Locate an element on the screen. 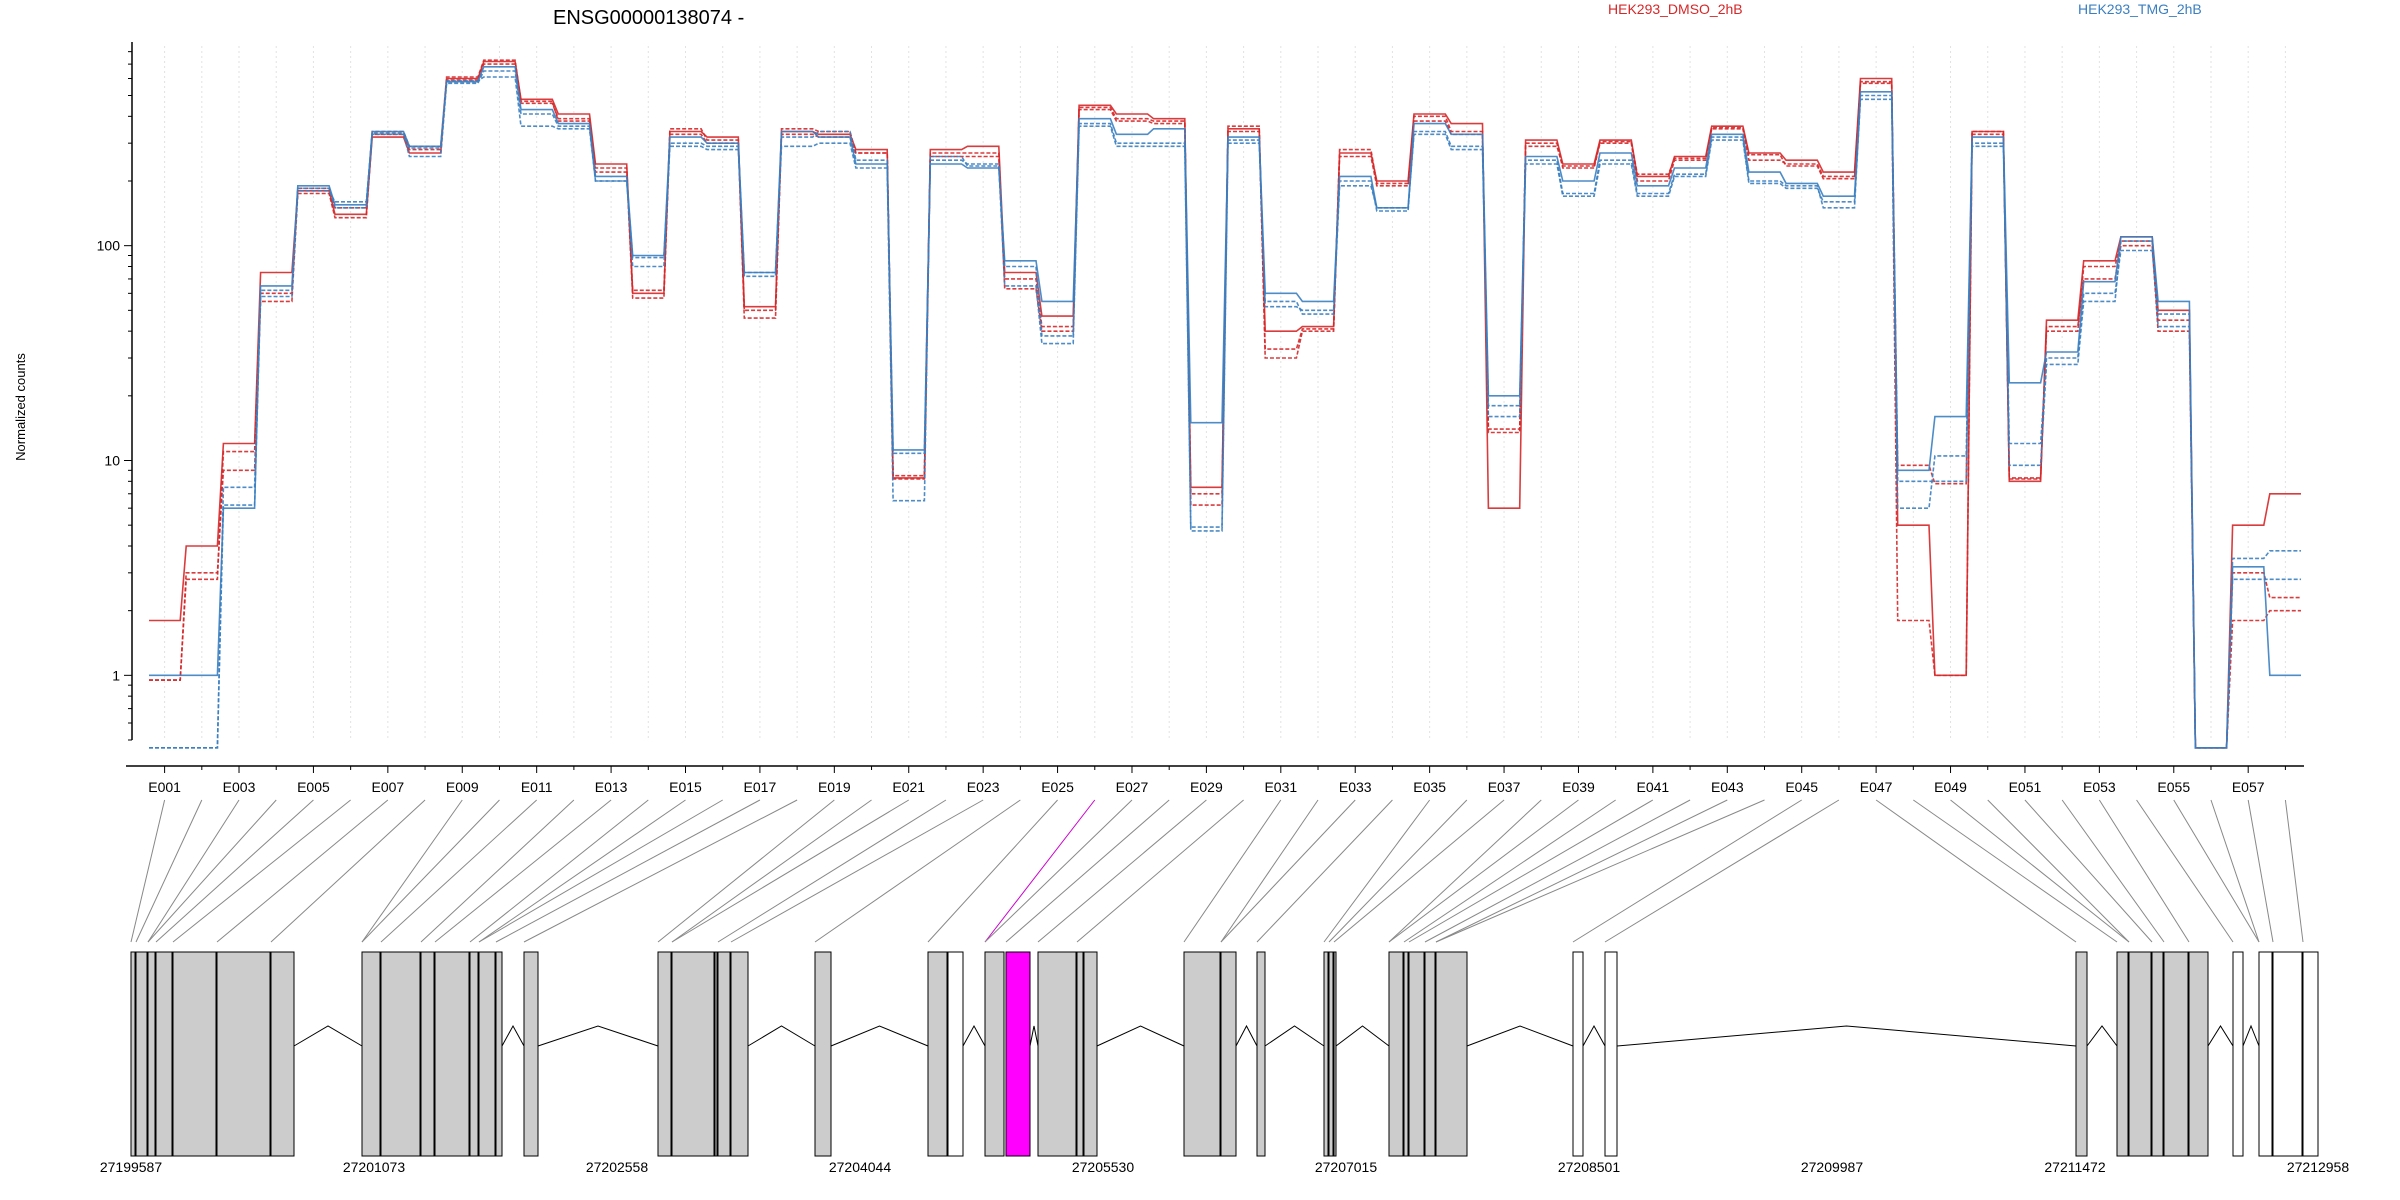  x-tick-label: E015 is located at coordinates (685, 787).